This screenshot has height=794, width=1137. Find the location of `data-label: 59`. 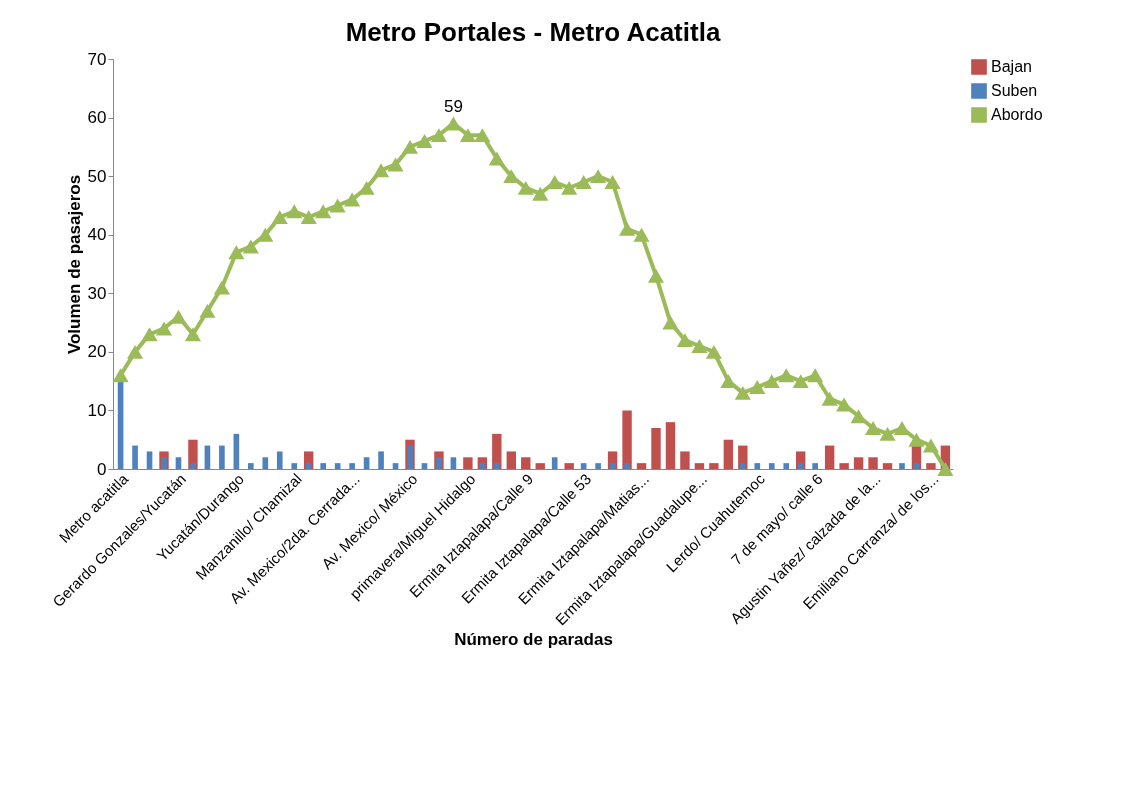

data-label: 59 is located at coordinates (453, 107).